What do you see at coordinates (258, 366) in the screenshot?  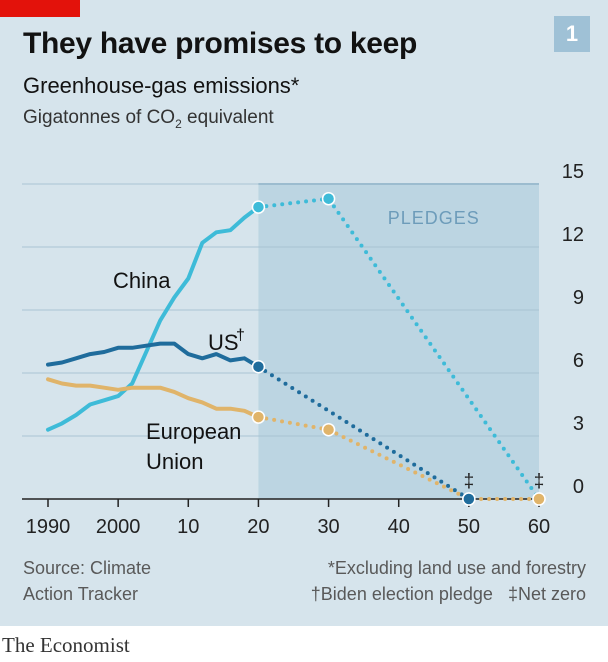 I see `us-pledge-marker` at bounding box center [258, 366].